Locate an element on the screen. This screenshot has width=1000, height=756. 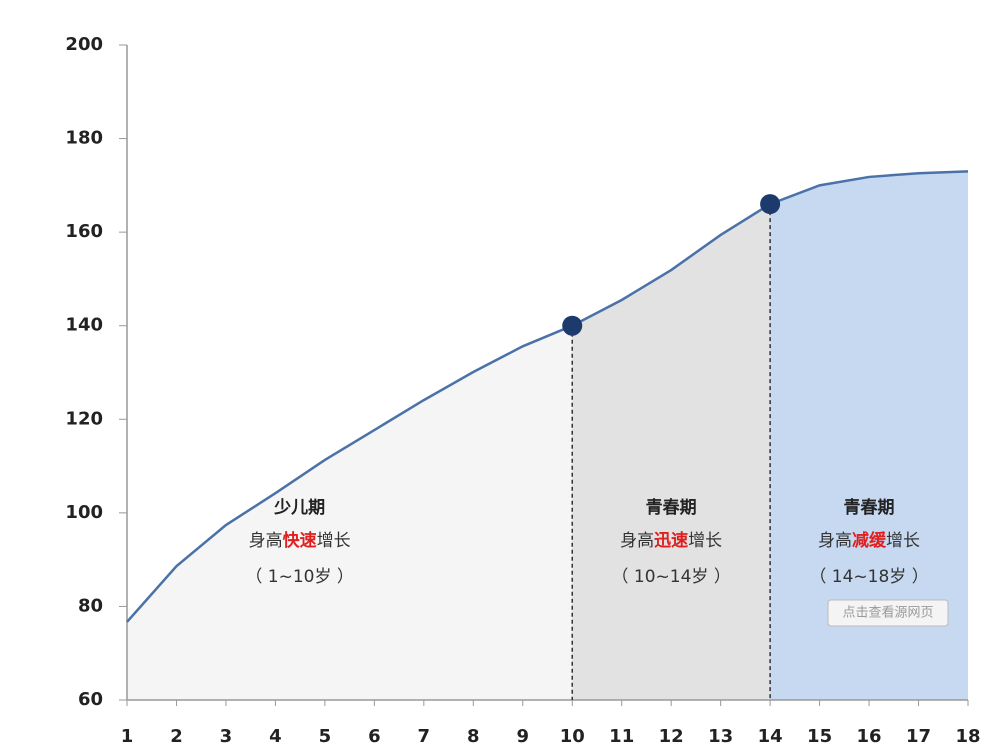
x-tick-label: 8 is located at coordinates (473, 736).